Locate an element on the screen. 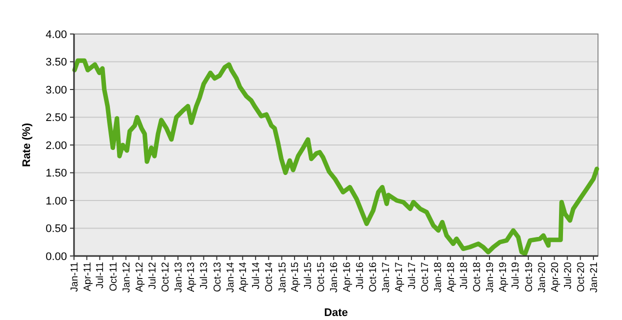  y-axis-title: Rate (%) is located at coordinates (27, 145).